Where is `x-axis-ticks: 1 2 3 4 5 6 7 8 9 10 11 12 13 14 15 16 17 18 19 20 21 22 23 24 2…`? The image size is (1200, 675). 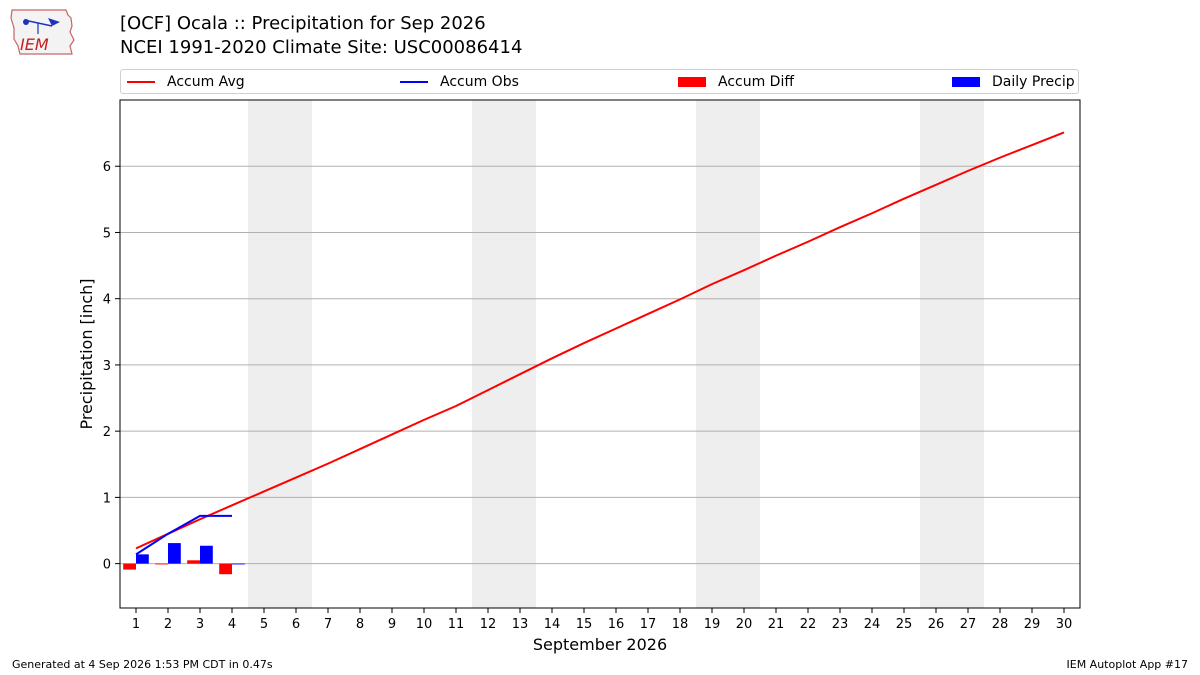
x-axis-ticks: 1 2 3 4 5 6 7 8 9 10 11 12 13 14 15 16 17 18 19 20 21 22 23 24 2… is located at coordinates (602, 620).